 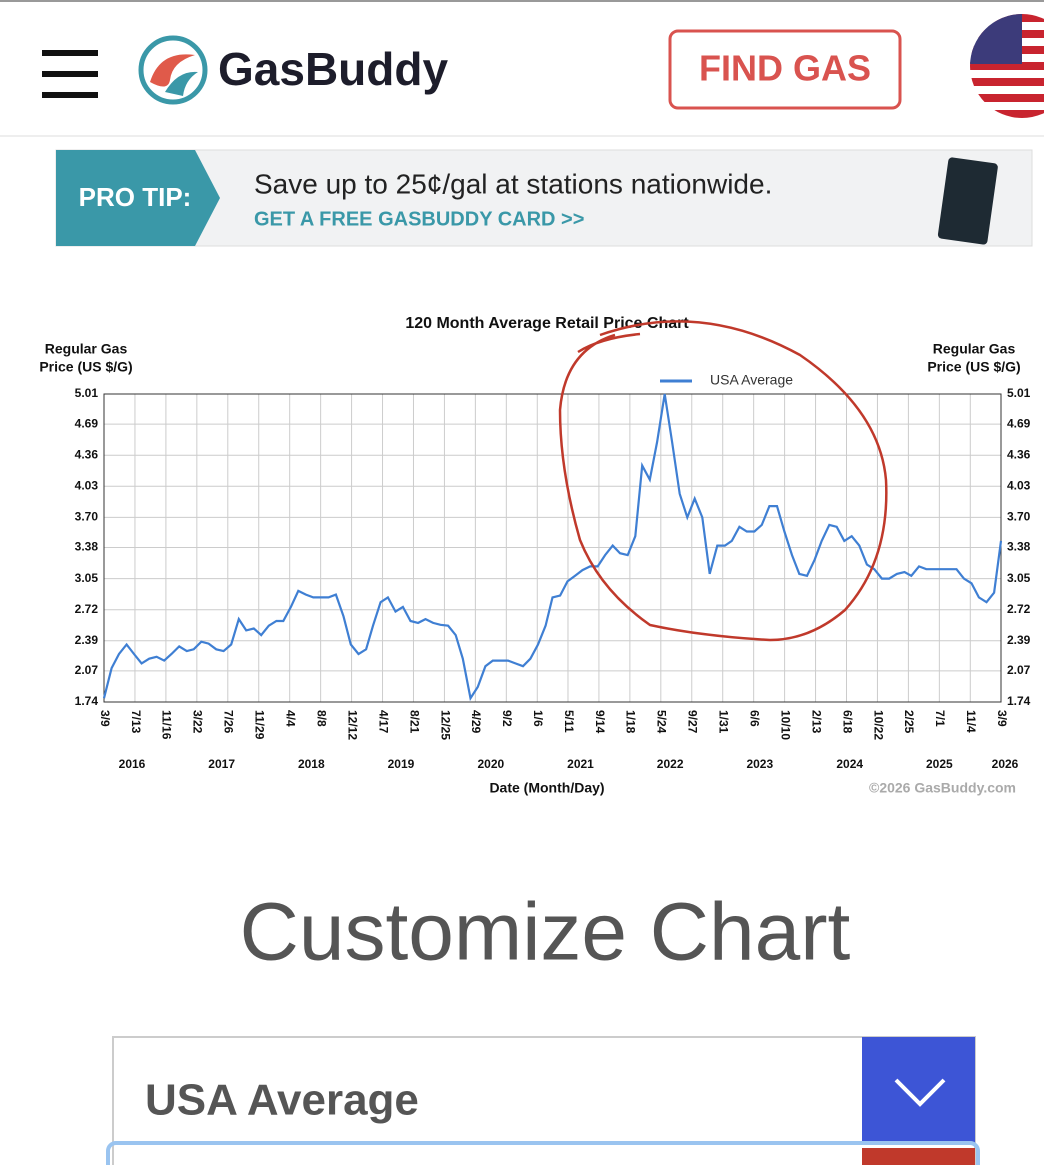 What do you see at coordinates (87, 454) in the screenshot?
I see `y-tick-label: 4.36` at bounding box center [87, 454].